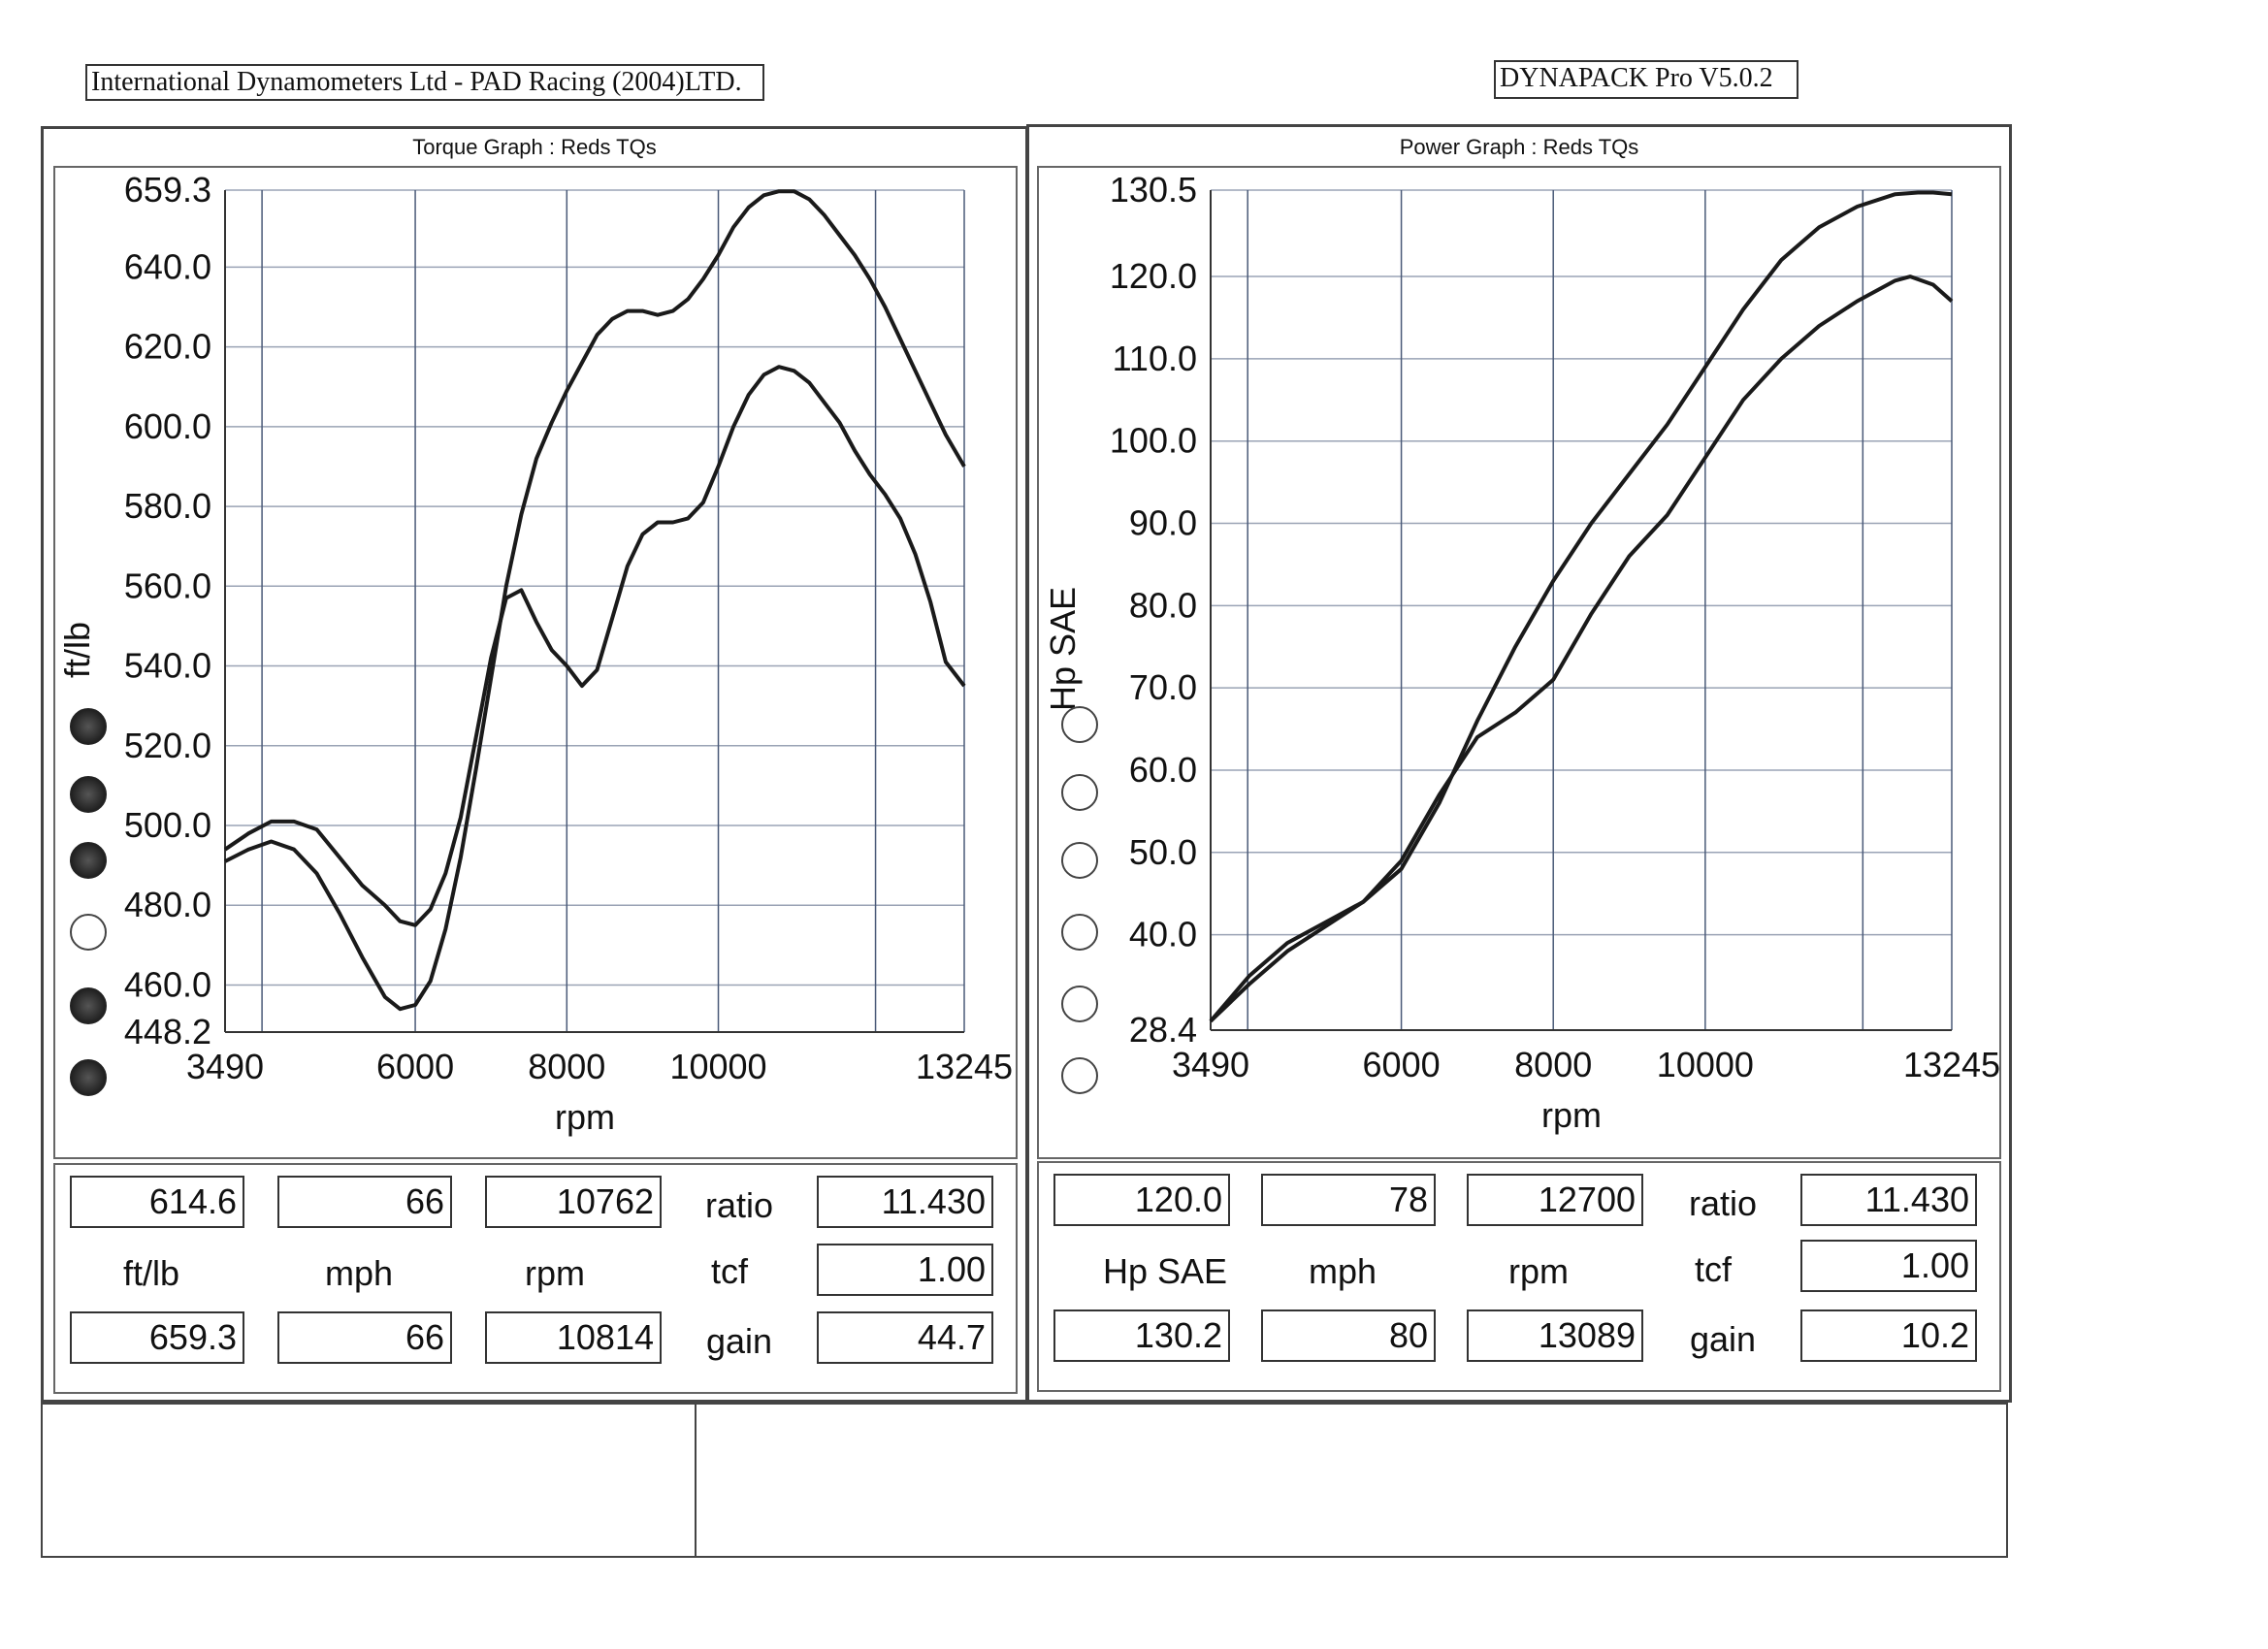 This screenshot has width=2268, height=1649. What do you see at coordinates (157, 1202) in the screenshot?
I see `torque-readout-current-value: 614.6` at bounding box center [157, 1202].